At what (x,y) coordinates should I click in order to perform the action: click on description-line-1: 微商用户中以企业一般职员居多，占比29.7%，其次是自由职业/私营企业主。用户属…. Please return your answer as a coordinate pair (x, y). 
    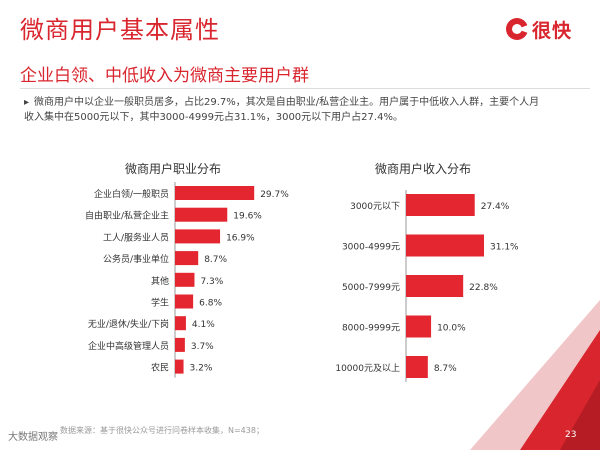
    Looking at the image, I should click on (287, 102).